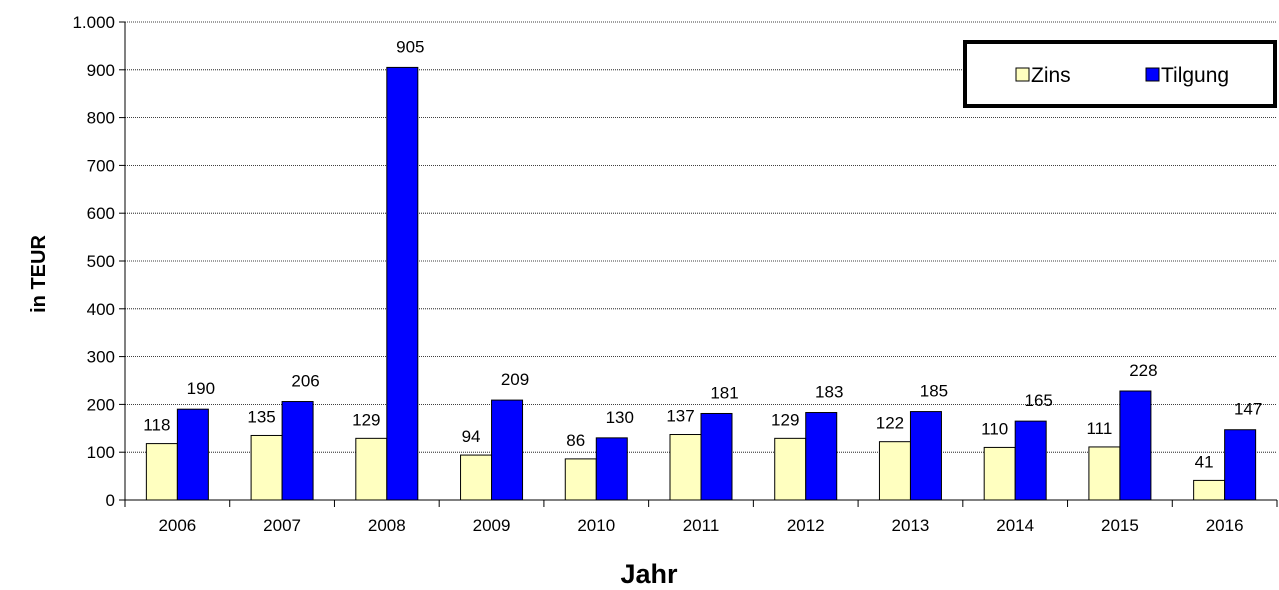 The height and width of the screenshot is (590, 1279). I want to click on data-label-tilgung-2012: 183, so click(829, 392).